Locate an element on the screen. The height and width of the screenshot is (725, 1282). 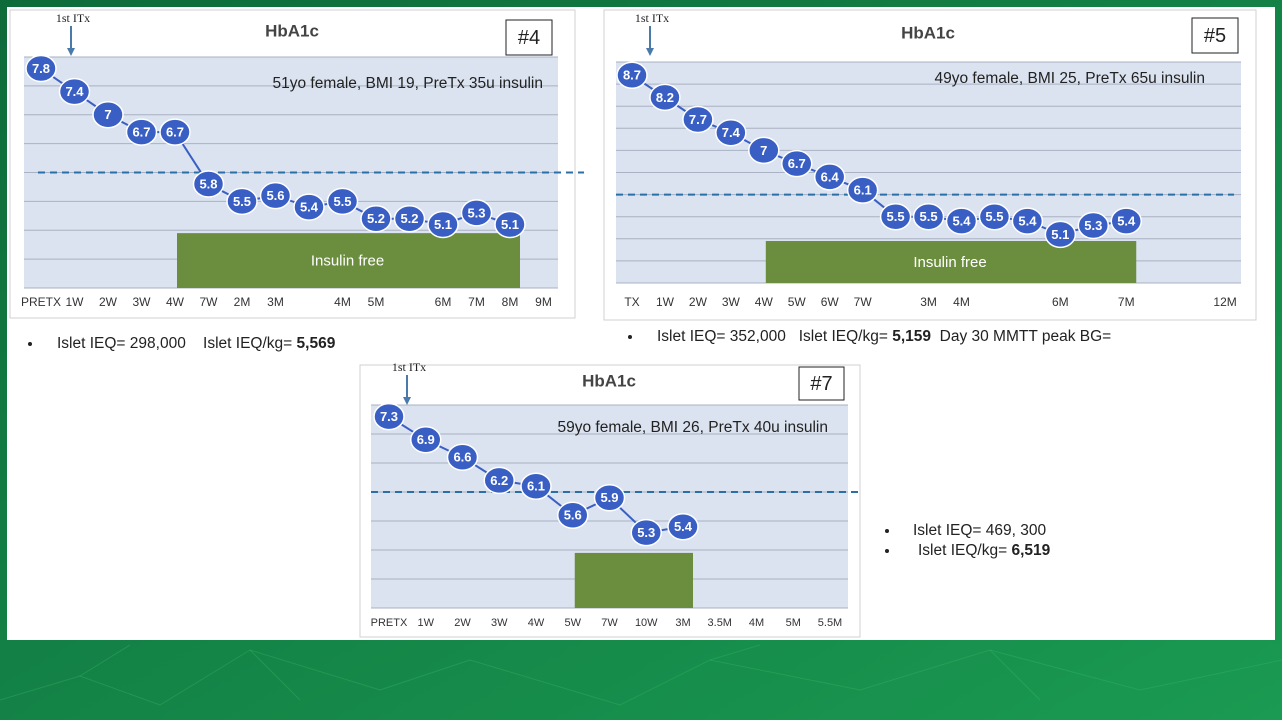
data-label: 8.2 is located at coordinates (665, 97).